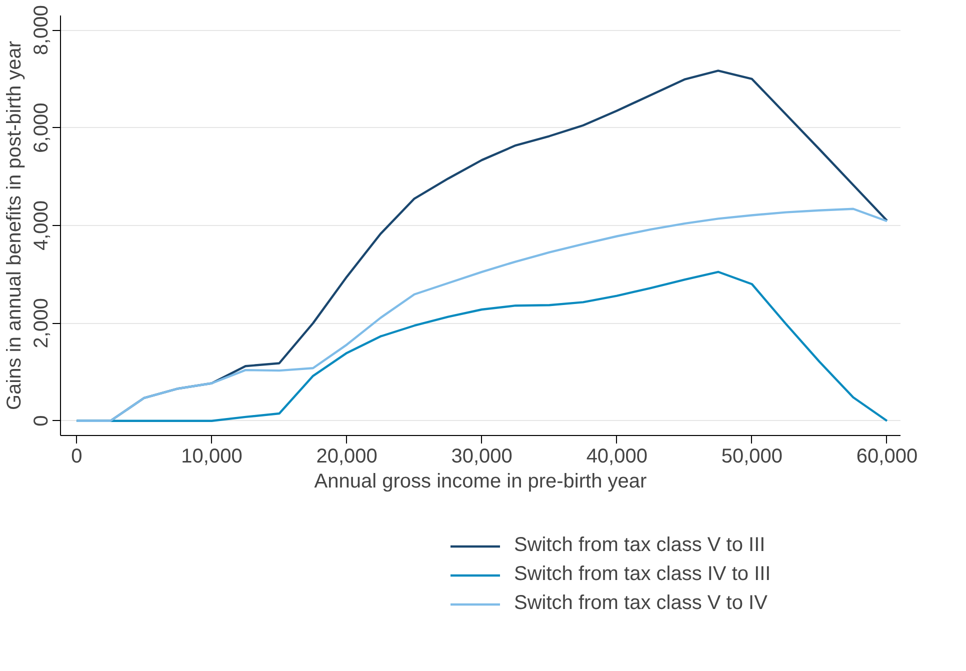  Describe the element at coordinates (887, 457) in the screenshot. I see `x-tick-label: 60,000` at that location.